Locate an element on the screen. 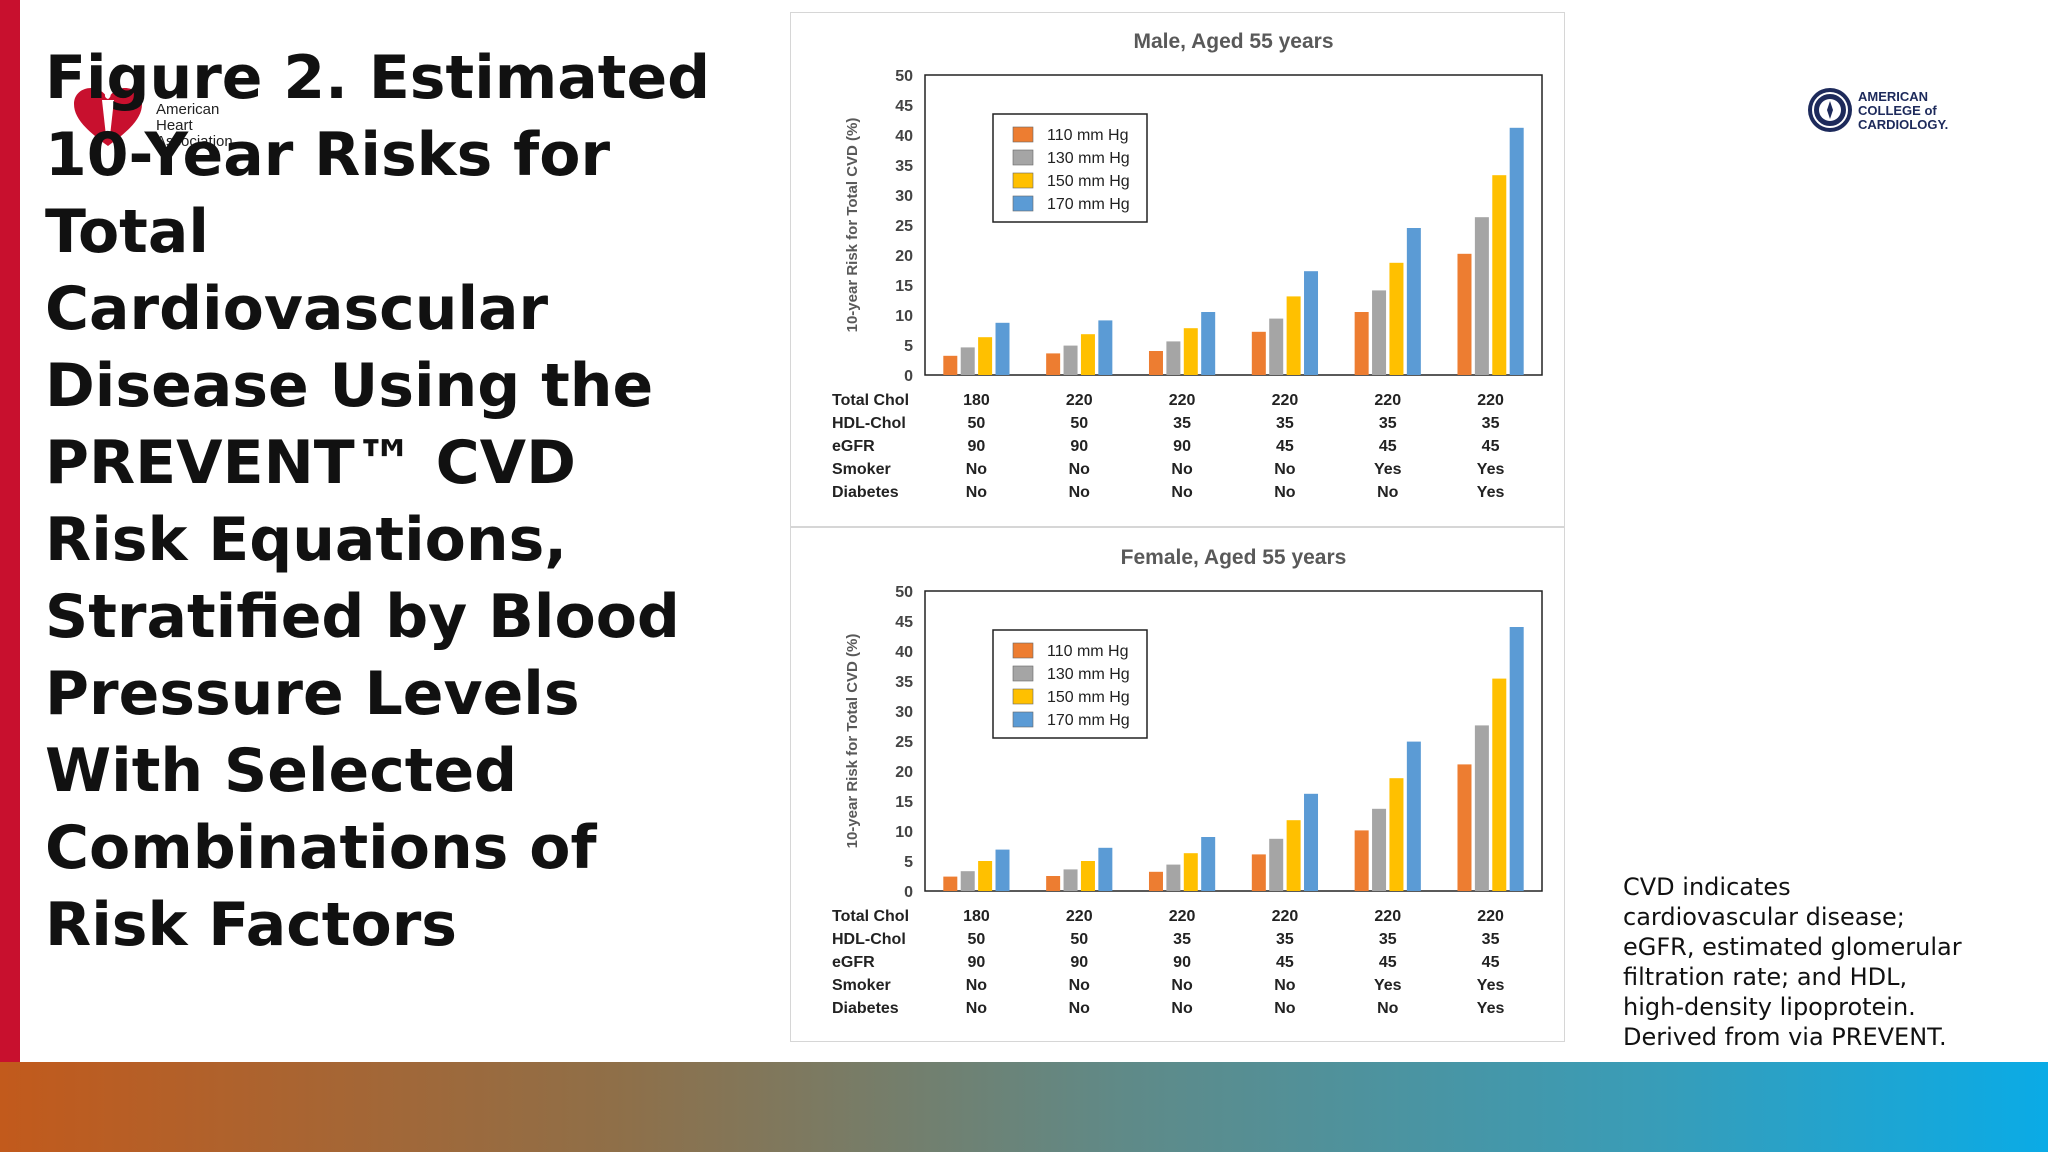  acc-logo-text: AMERICAN COLLEGE of CARDIOLOGY. is located at coordinates (1903, 111).